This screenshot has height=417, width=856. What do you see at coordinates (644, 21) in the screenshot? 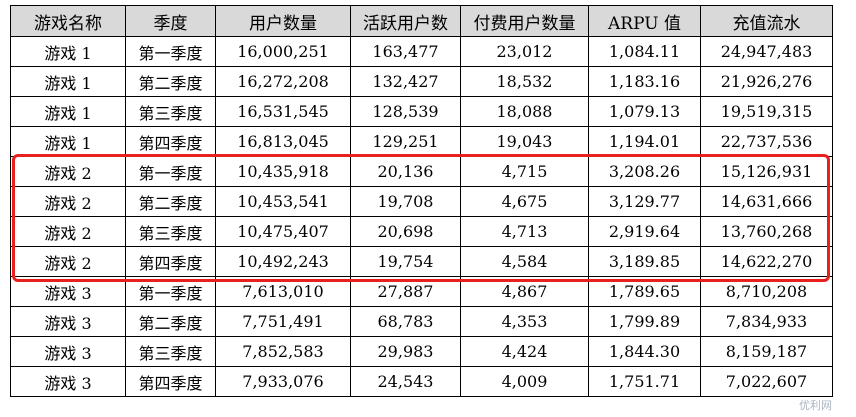
I see `header-arpu: ARPU 值` at bounding box center [644, 21].